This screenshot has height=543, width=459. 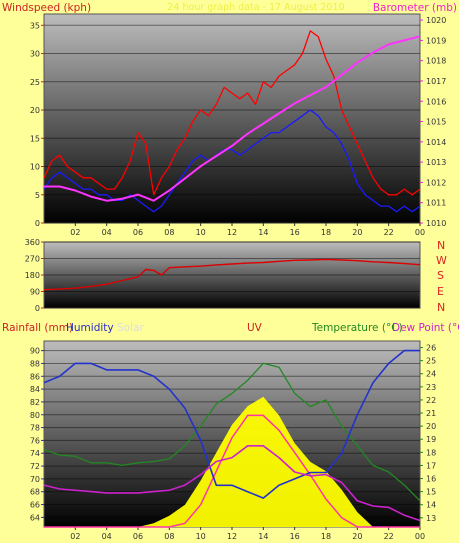 What do you see at coordinates (32, 259) in the screenshot?
I see `wind-direction-axis-tick-label-3: 270` at bounding box center [32, 259].